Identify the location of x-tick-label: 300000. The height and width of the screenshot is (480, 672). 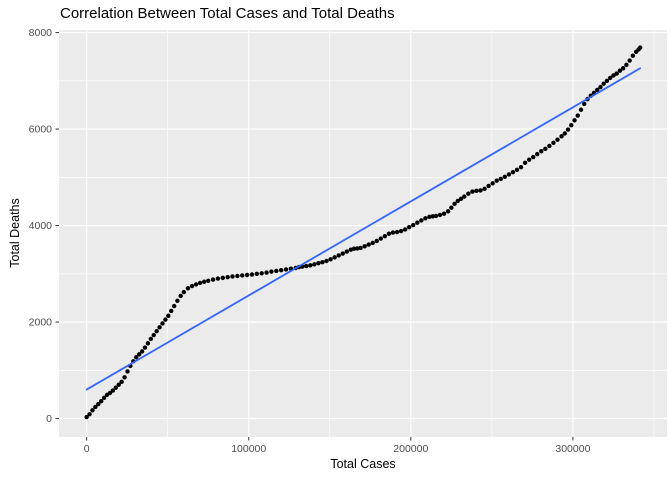
(572, 449).